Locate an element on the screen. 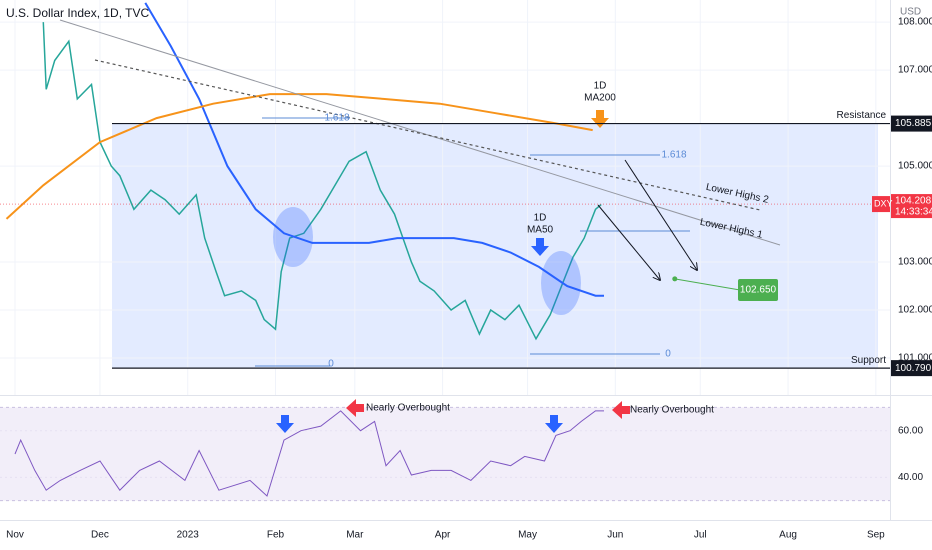 The width and height of the screenshot is (932, 550). x-tick-label: Apr is located at coordinates (443, 535).